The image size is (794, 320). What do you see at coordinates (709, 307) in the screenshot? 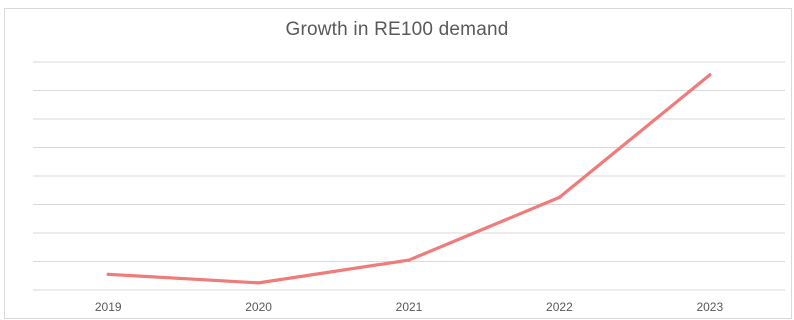
I see `x-tick-label: 2023` at bounding box center [709, 307].